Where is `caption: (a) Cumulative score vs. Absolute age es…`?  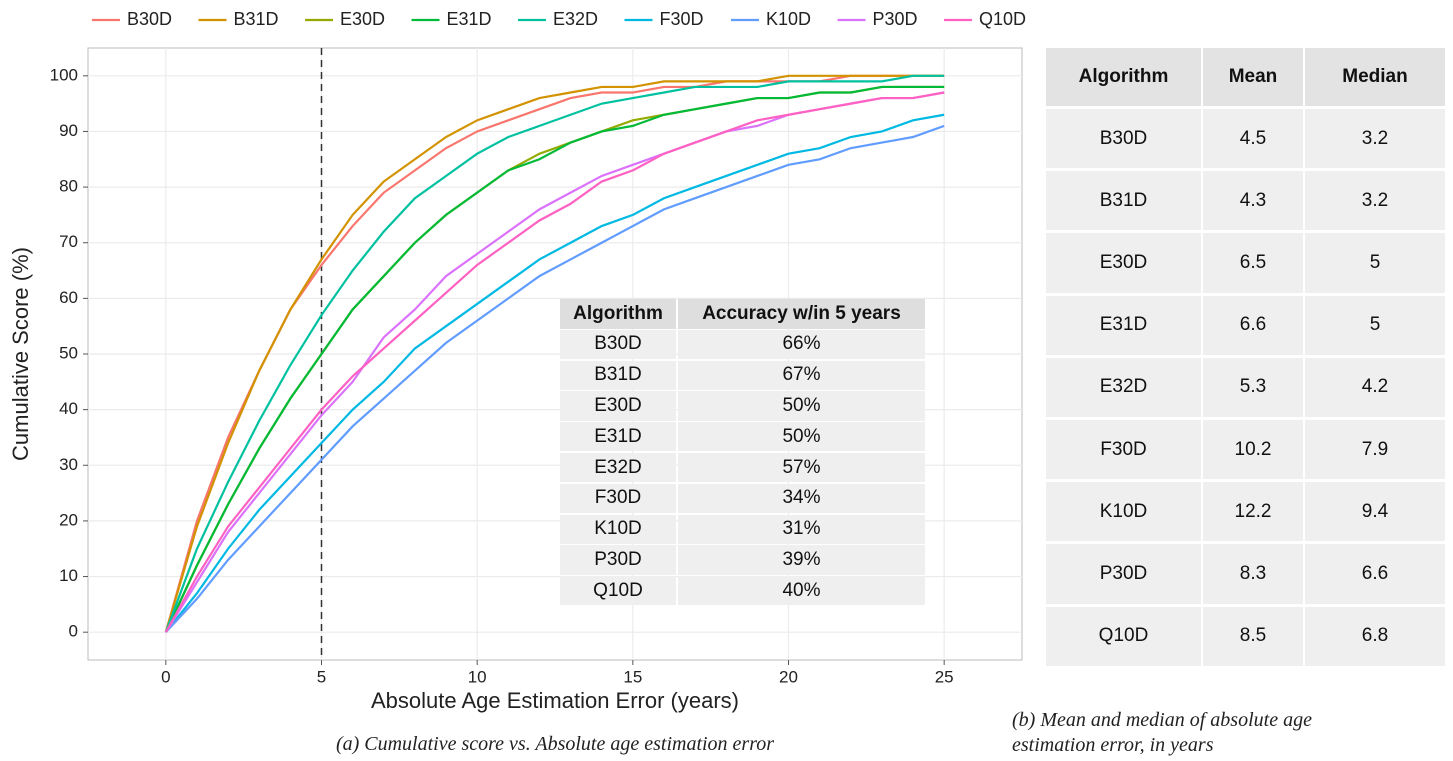 caption: (a) Cumulative score vs. Absolute age es… is located at coordinates (555, 744).